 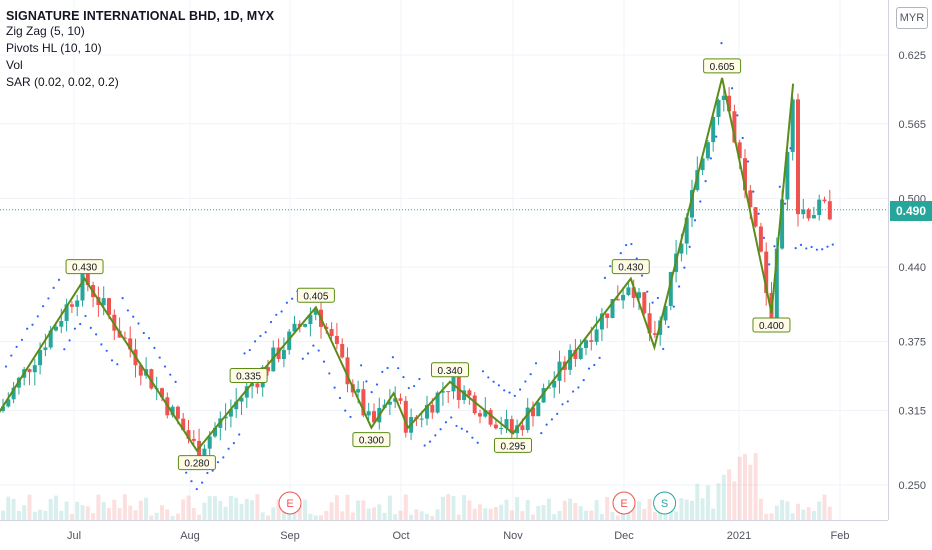 What do you see at coordinates (54, 48) in the screenshot?
I see `indicator-pivots: Pivots HL (10, 10)` at bounding box center [54, 48].